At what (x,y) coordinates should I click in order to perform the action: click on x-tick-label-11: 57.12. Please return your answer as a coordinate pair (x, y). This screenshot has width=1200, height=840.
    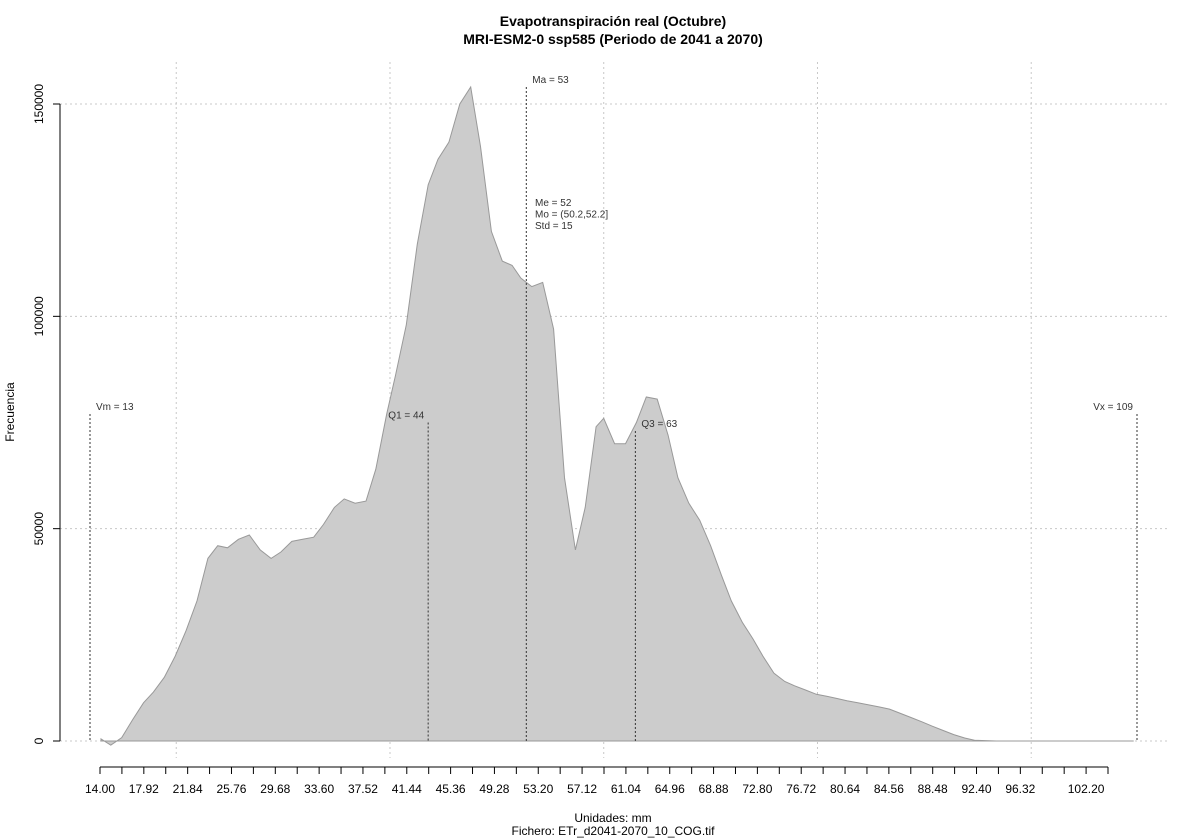
    Looking at the image, I should click on (582, 789).